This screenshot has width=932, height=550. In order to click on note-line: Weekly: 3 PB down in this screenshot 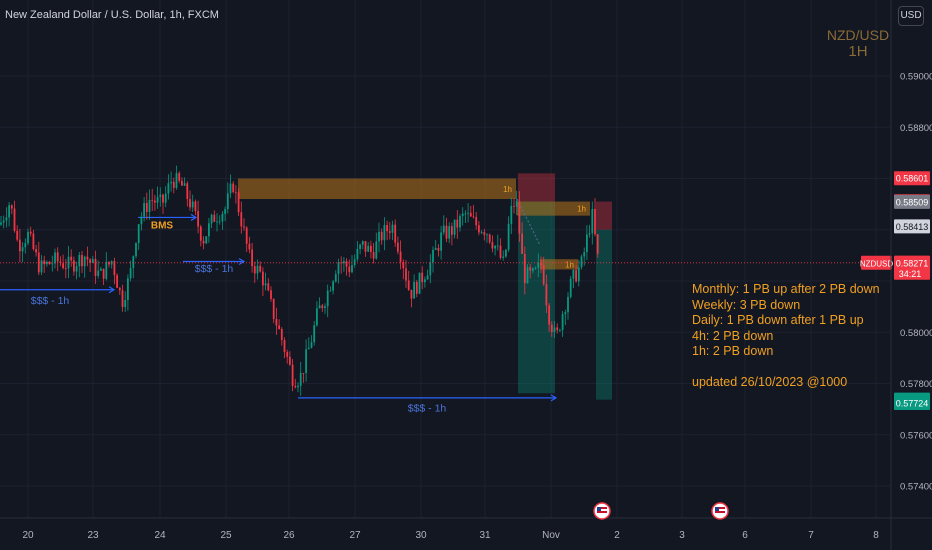, I will do `click(746, 304)`.